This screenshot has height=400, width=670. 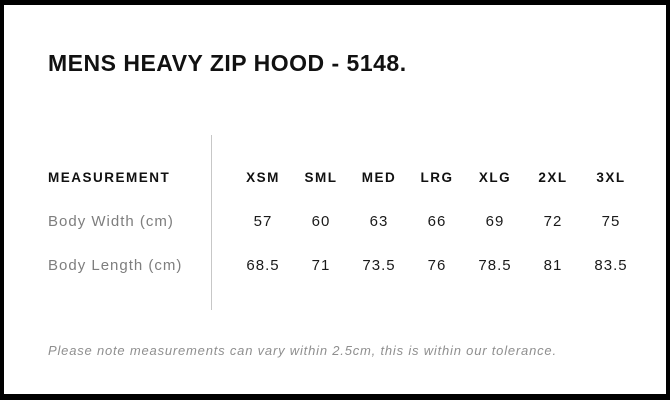 I want to click on body-width-3xl: 75, so click(x=611, y=221).